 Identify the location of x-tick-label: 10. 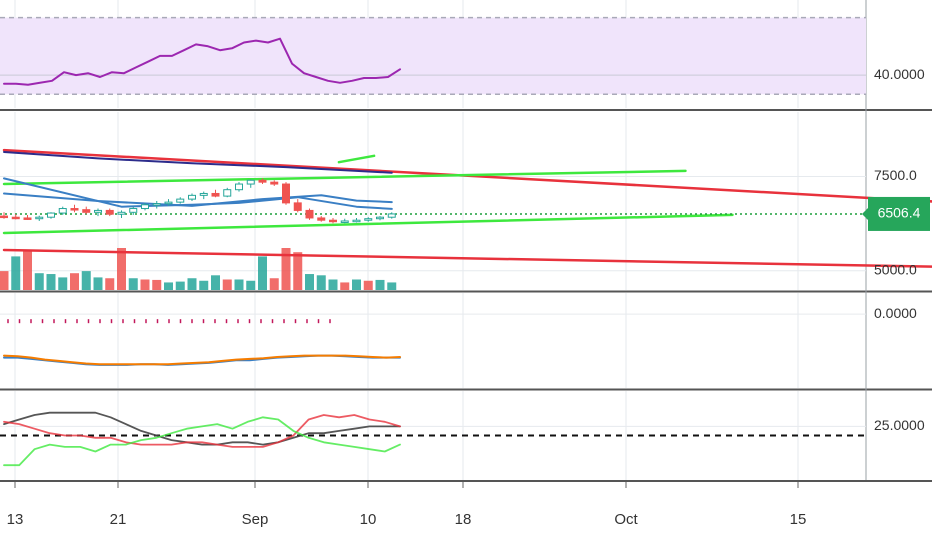
(368, 519).